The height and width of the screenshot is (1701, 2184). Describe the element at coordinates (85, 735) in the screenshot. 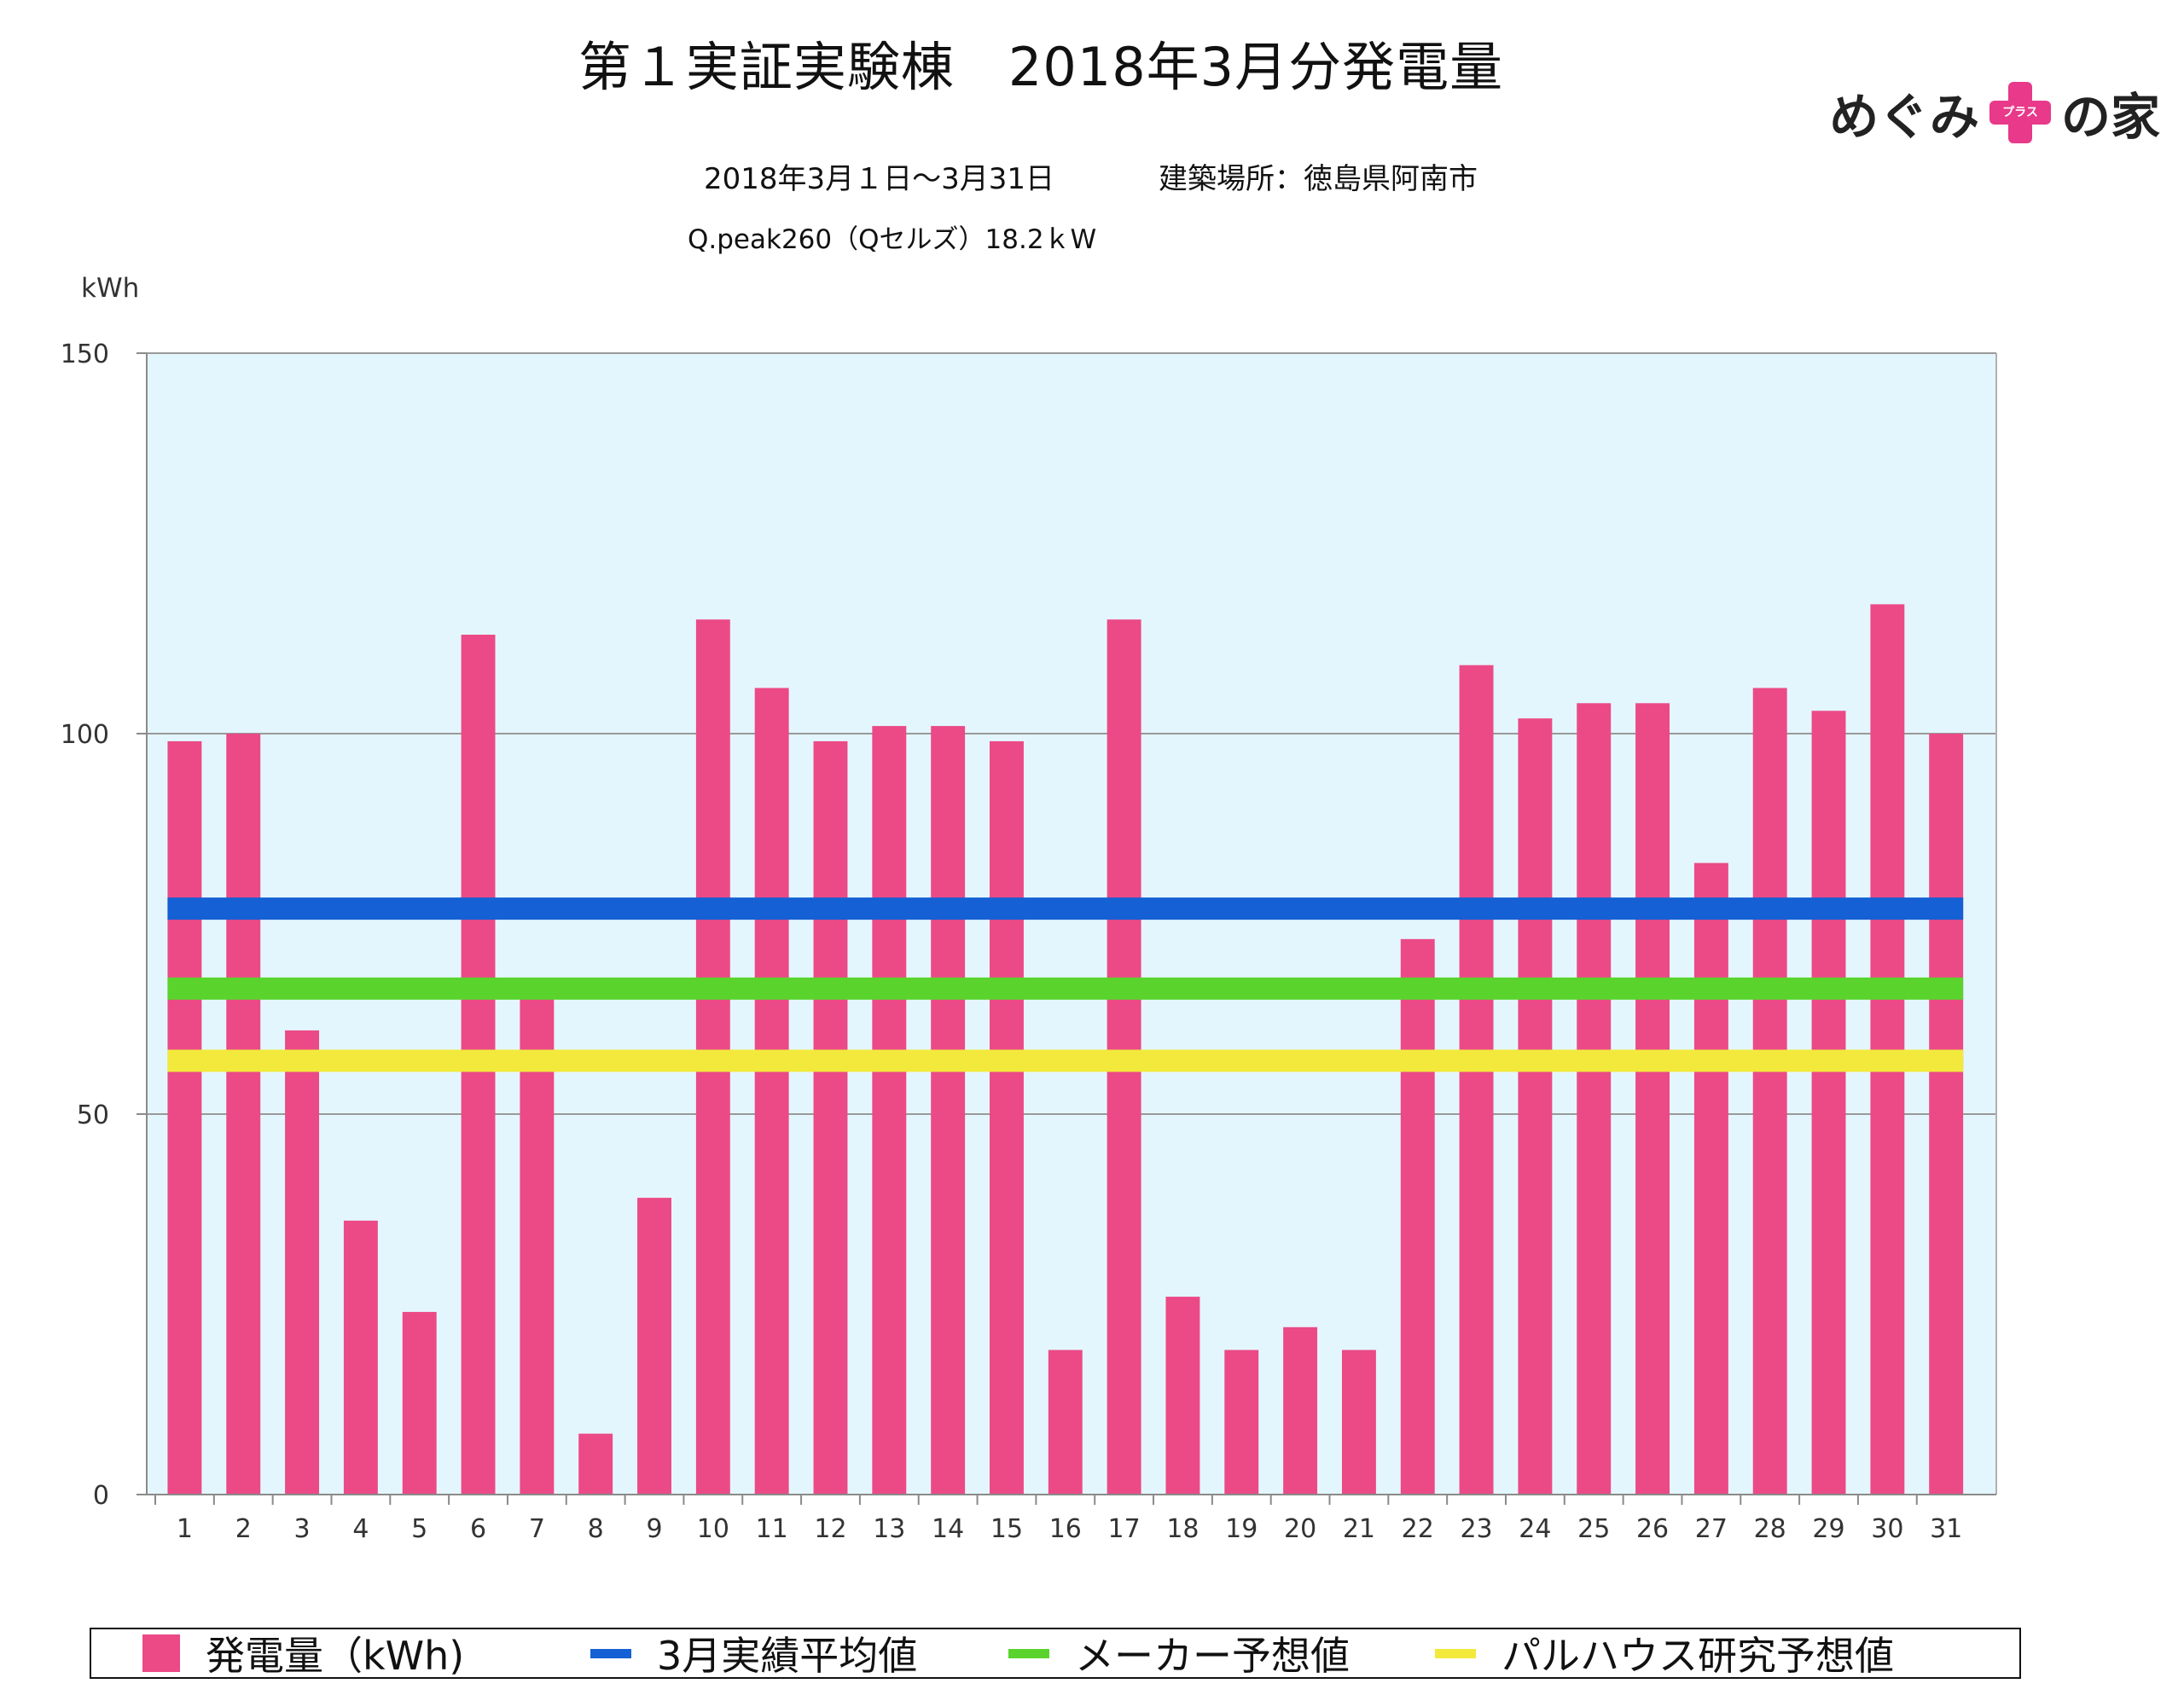

I see `y-tick-label: 100` at that location.